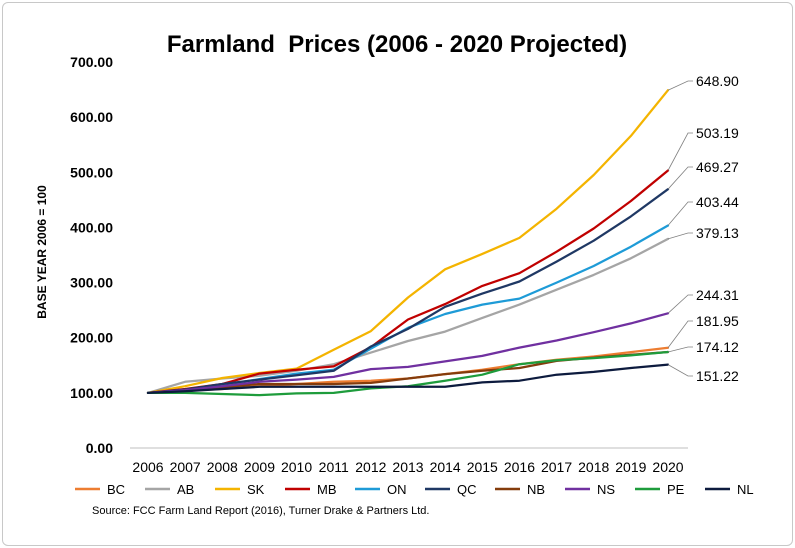  I want to click on x-tick-label: 2008, so click(222, 467).